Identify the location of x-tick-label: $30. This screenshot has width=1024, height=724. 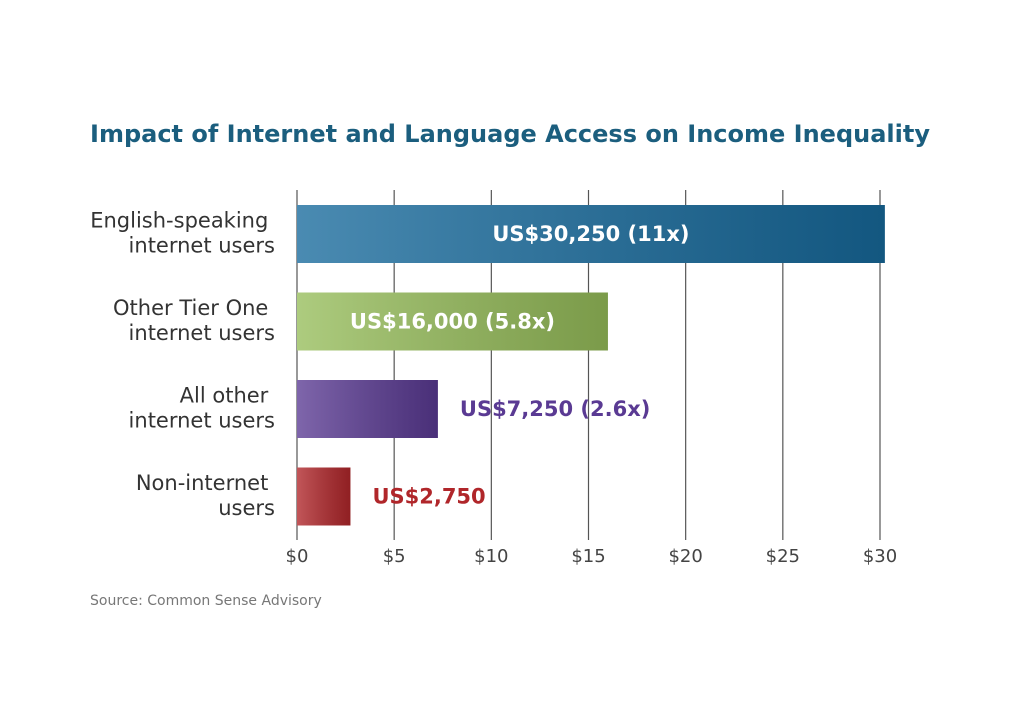
(880, 556).